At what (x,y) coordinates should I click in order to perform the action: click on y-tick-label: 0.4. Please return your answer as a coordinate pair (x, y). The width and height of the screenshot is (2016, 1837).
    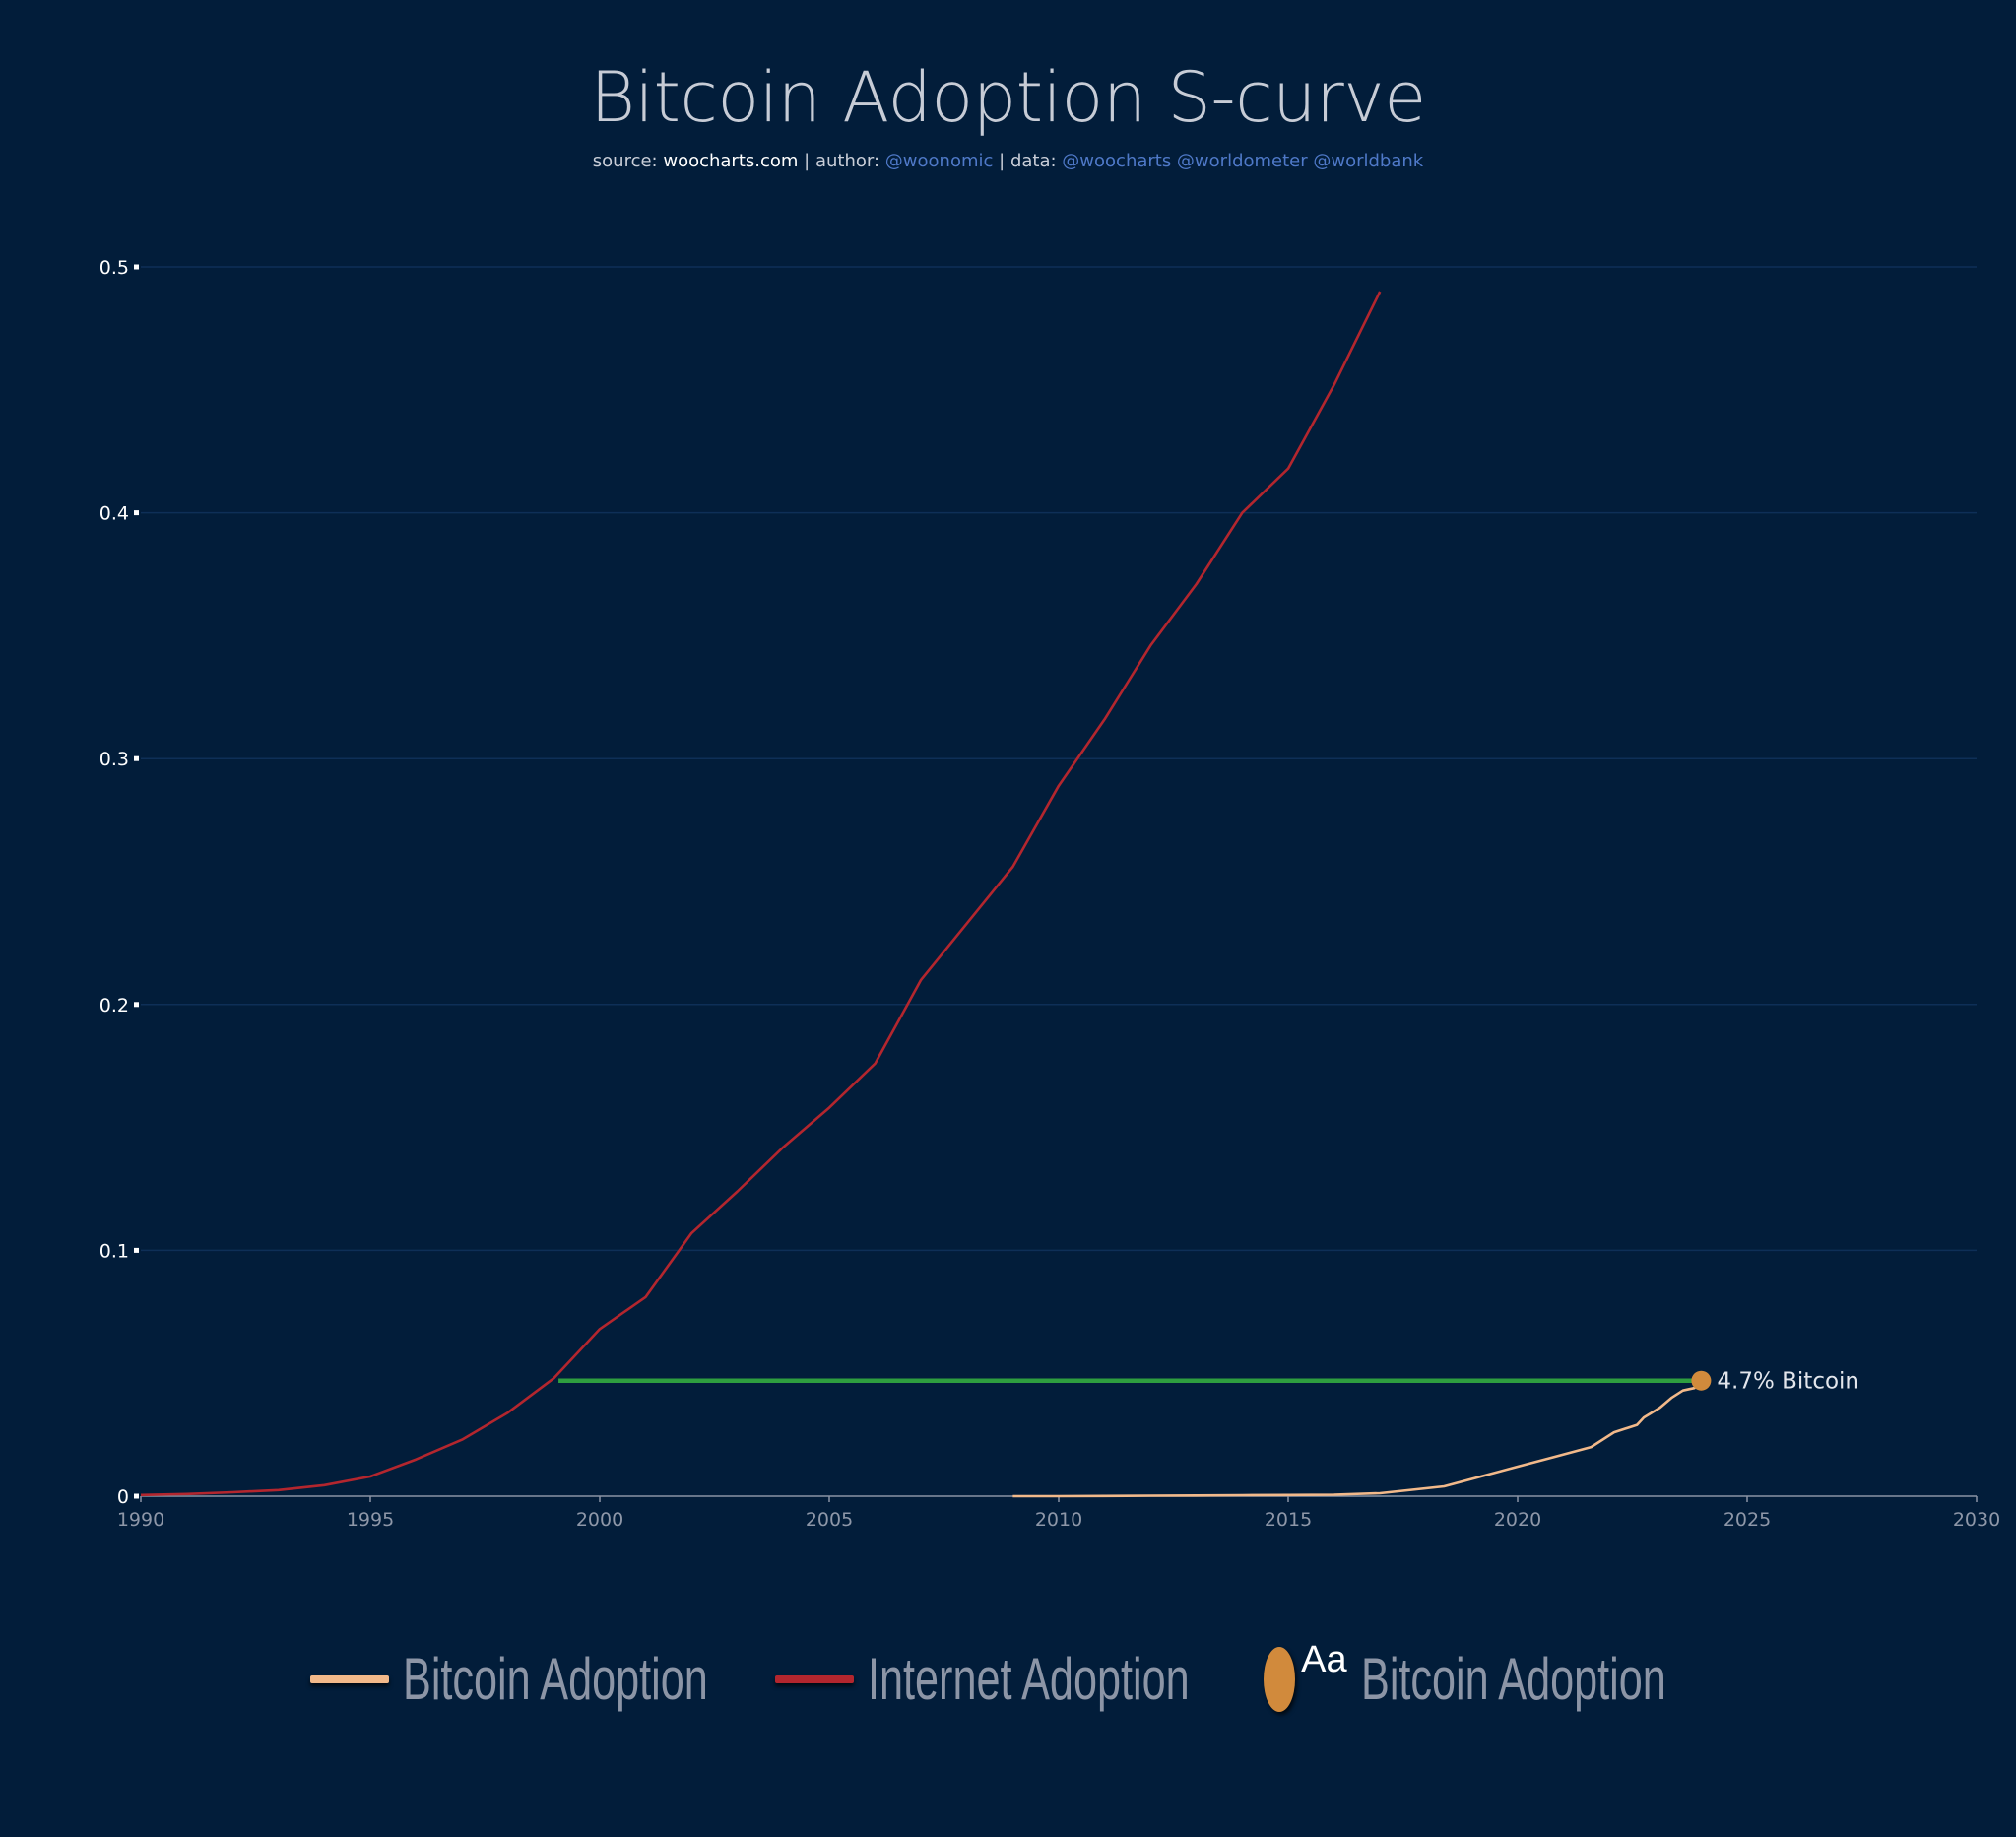
    Looking at the image, I should click on (114, 514).